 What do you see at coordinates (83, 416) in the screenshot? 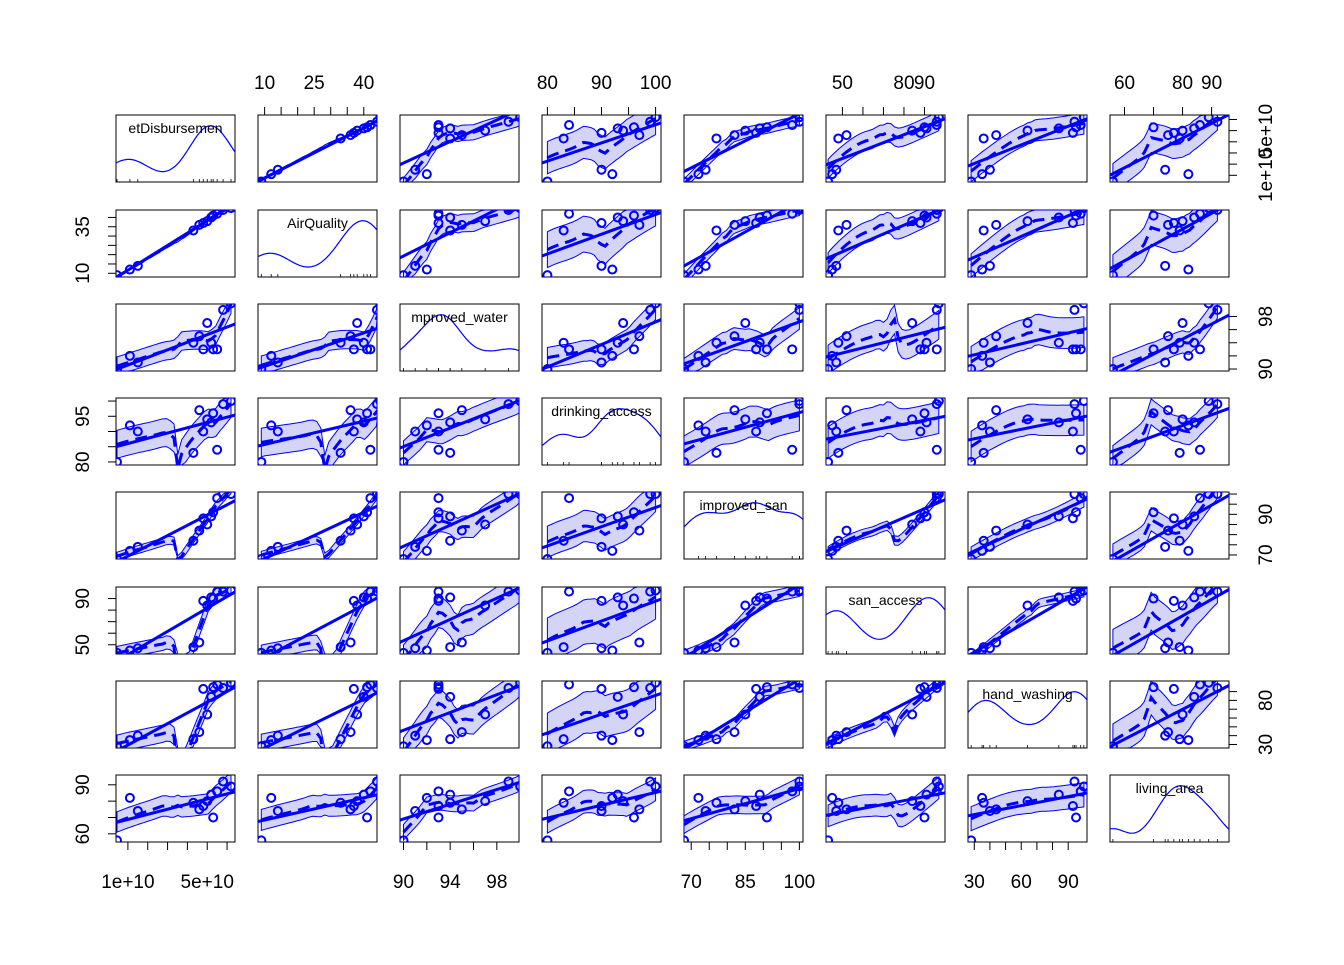
I see `axis-tick-label: 95` at bounding box center [83, 416].